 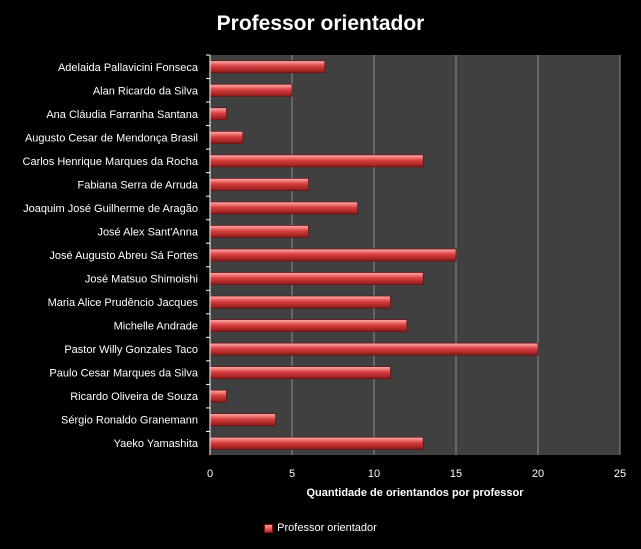 I want to click on x-tick-label: 25, so click(x=620, y=474).